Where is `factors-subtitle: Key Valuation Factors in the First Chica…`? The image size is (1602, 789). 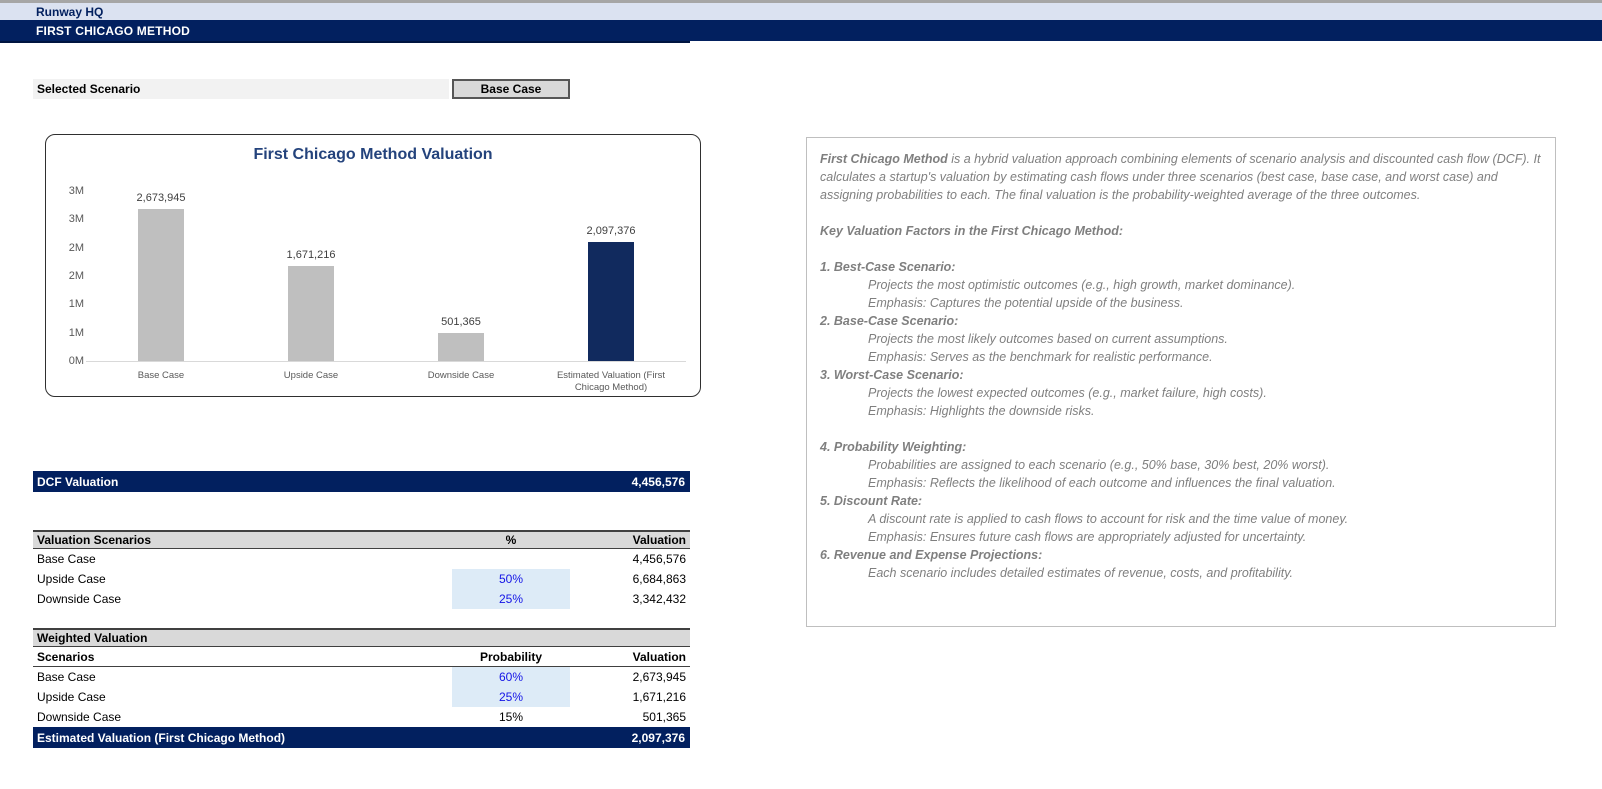 factors-subtitle: Key Valuation Factors in the First Chica… is located at coordinates (972, 231).